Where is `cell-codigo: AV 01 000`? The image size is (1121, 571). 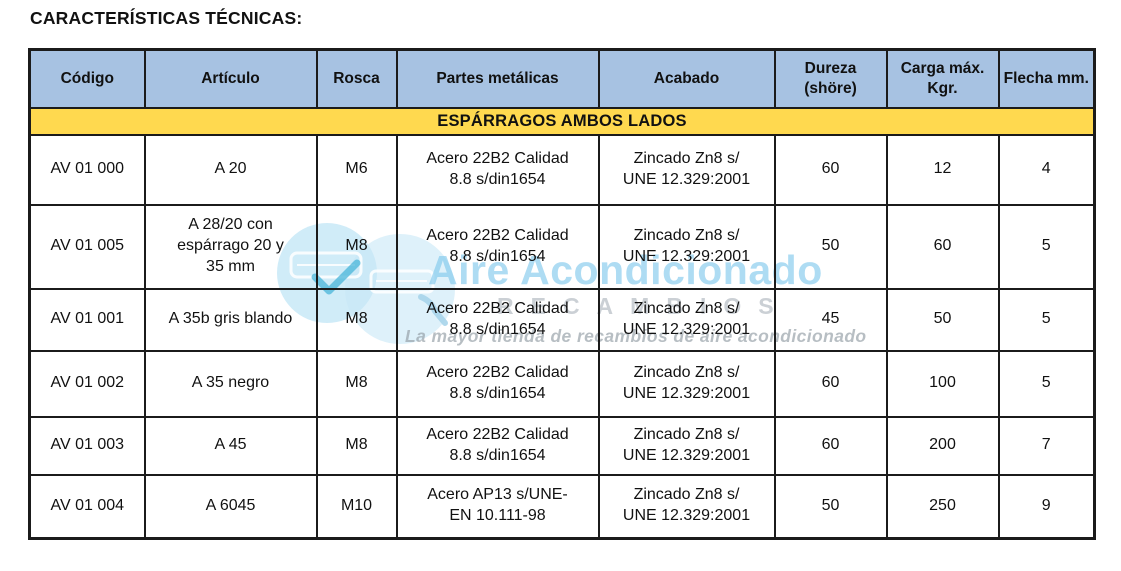 cell-codigo: AV 01 000 is located at coordinates (87, 169).